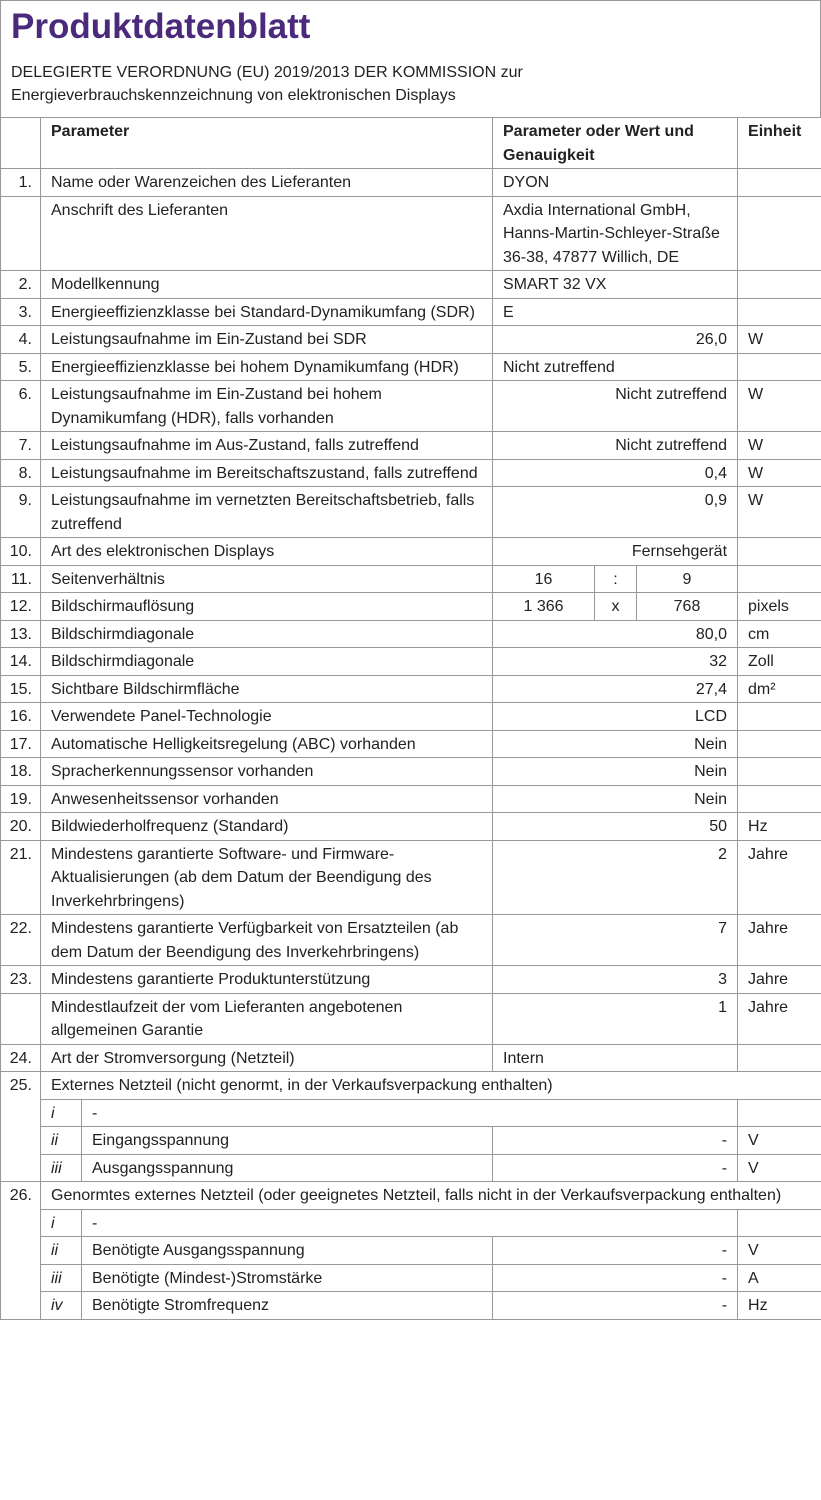 Image resolution: width=821 pixels, height=1500 pixels. I want to click on value: 0,4, so click(615, 472).